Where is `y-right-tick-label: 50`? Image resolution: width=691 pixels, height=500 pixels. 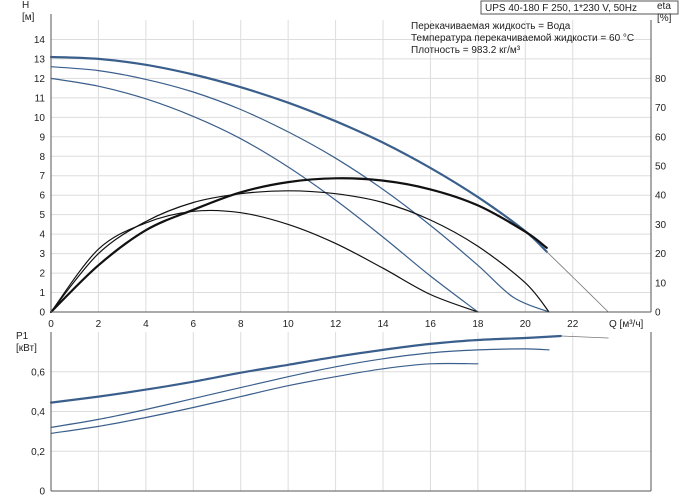 y-right-tick-label: 50 is located at coordinates (661, 167).